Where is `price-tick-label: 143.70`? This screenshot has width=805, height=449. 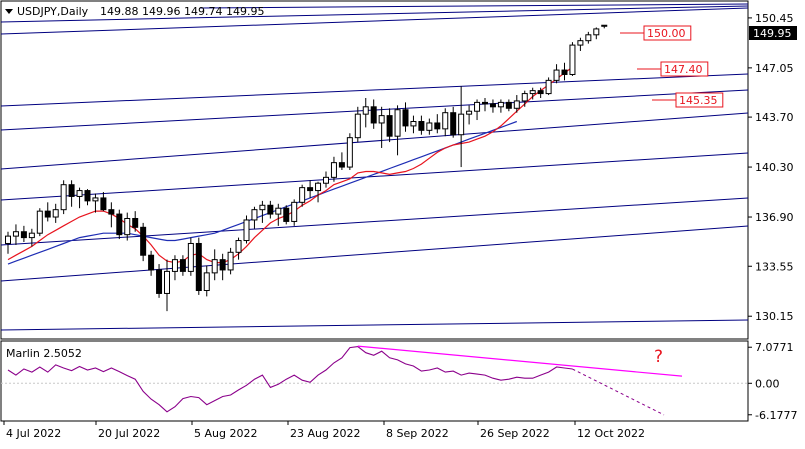 price-tick-label: 143.70 is located at coordinates (774, 117).